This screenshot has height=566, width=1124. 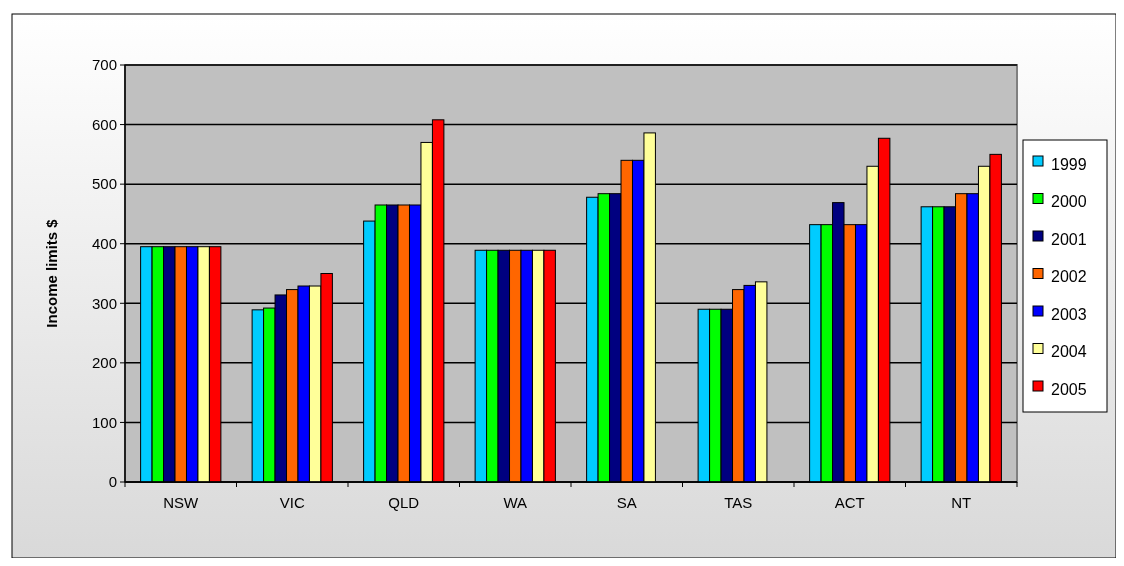 What do you see at coordinates (1069, 239) in the screenshot?
I see `legend-label: 2001` at bounding box center [1069, 239].